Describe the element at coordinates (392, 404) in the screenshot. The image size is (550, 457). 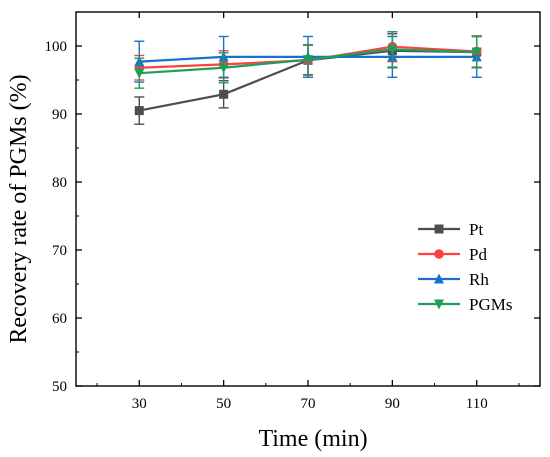
I see `x-tick-label: 90` at that location.